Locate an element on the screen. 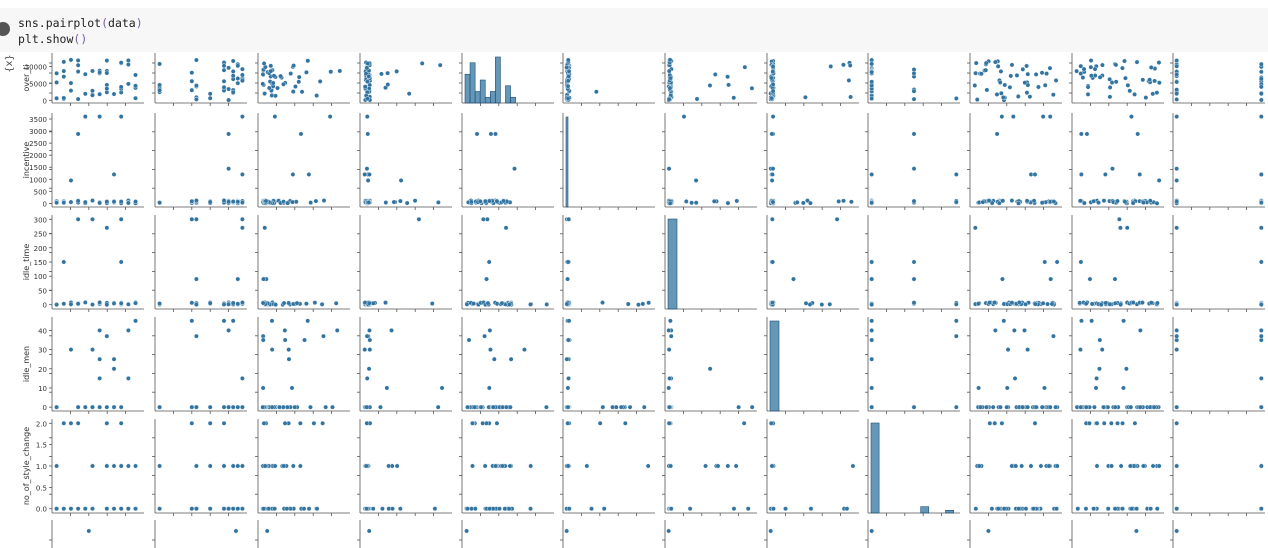 This screenshot has width=1268, height=548. run-cell-button is located at coordinates (5, 29).